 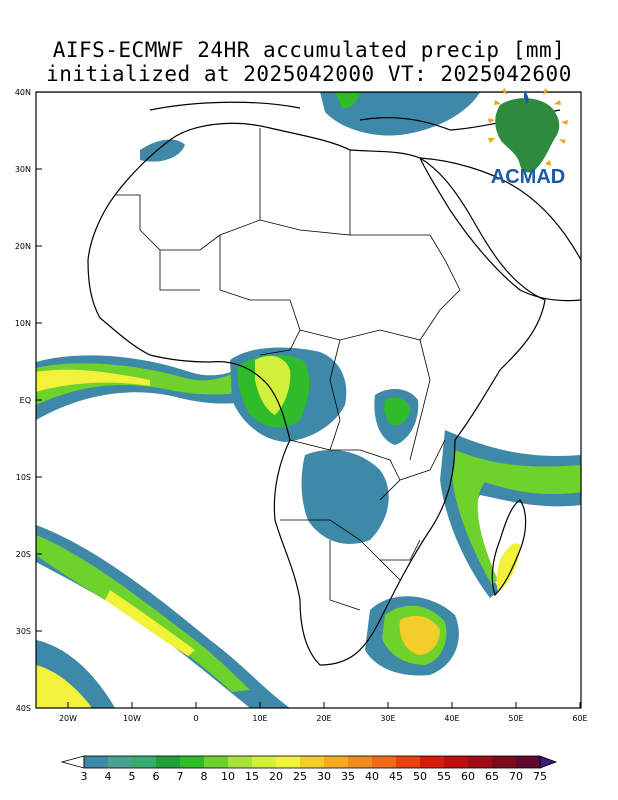 What do you see at coordinates (419, 635) in the screenshot?
I see `precip-southeast-max` at bounding box center [419, 635].